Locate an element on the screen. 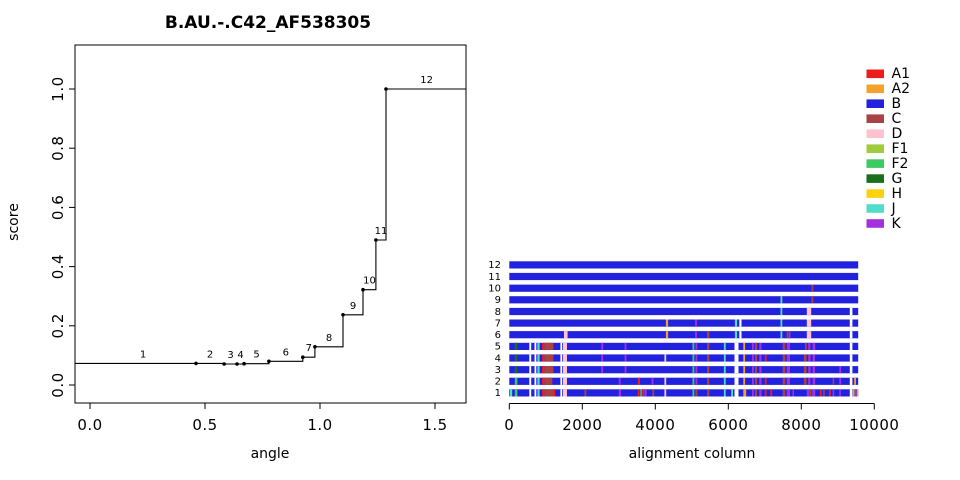  legend-swatch-G is located at coordinates (875, 178).